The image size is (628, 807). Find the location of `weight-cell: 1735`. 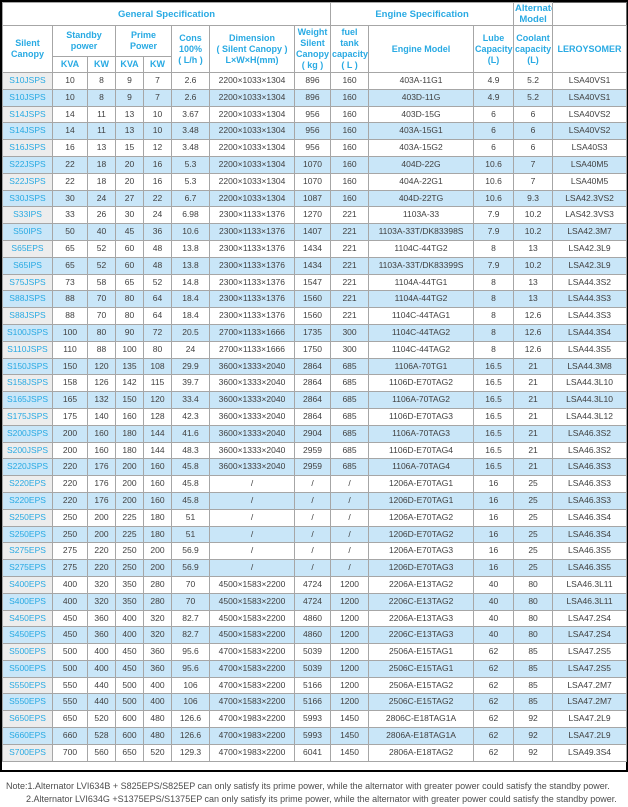

weight-cell: 1735 is located at coordinates (312, 332).